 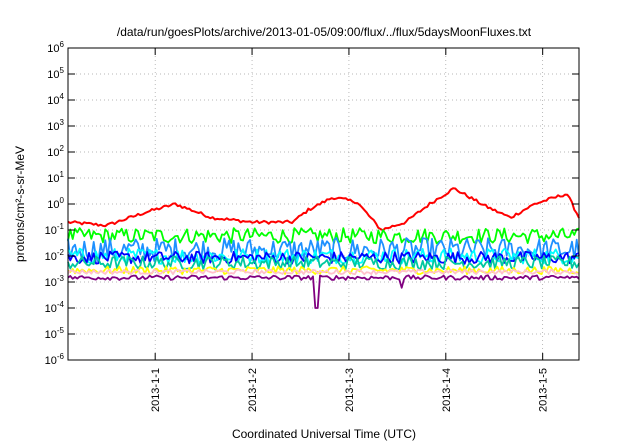 What do you see at coordinates (253, 390) in the screenshot?
I see `x-tick-label: 2013-1-2` at bounding box center [253, 390].